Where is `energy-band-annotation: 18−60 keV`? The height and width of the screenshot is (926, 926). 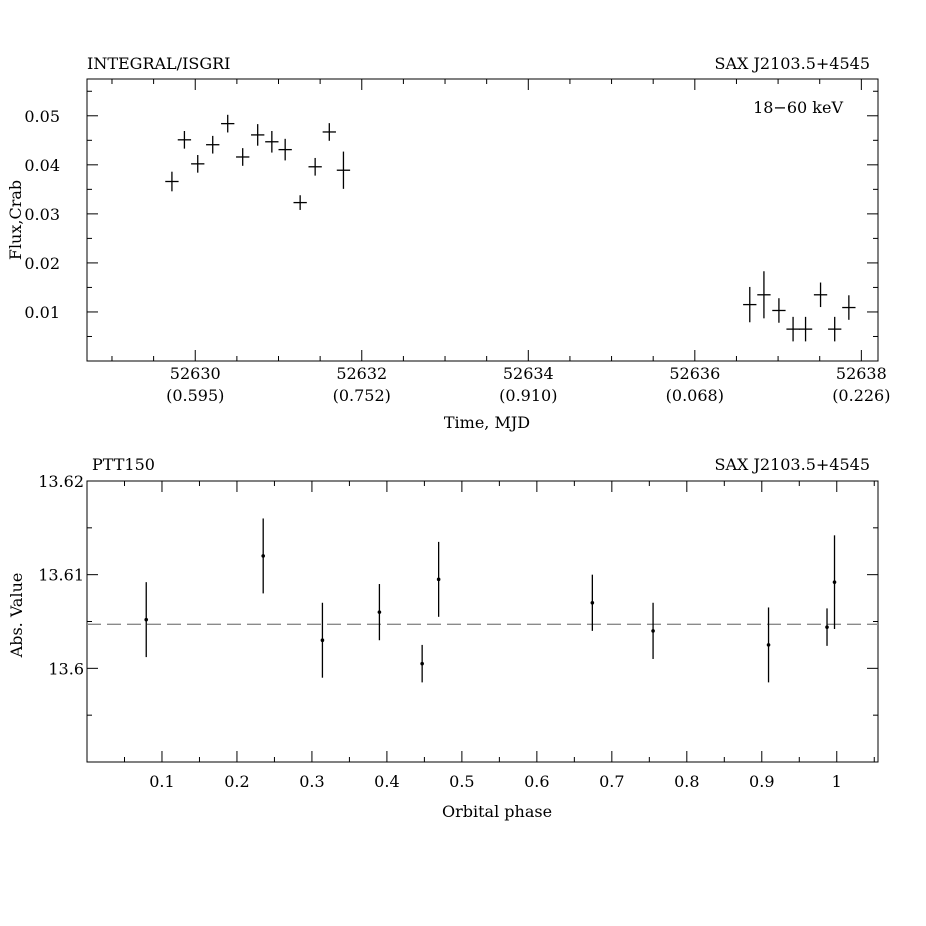 energy-band-annotation: 18−60 keV is located at coordinates (798, 107).